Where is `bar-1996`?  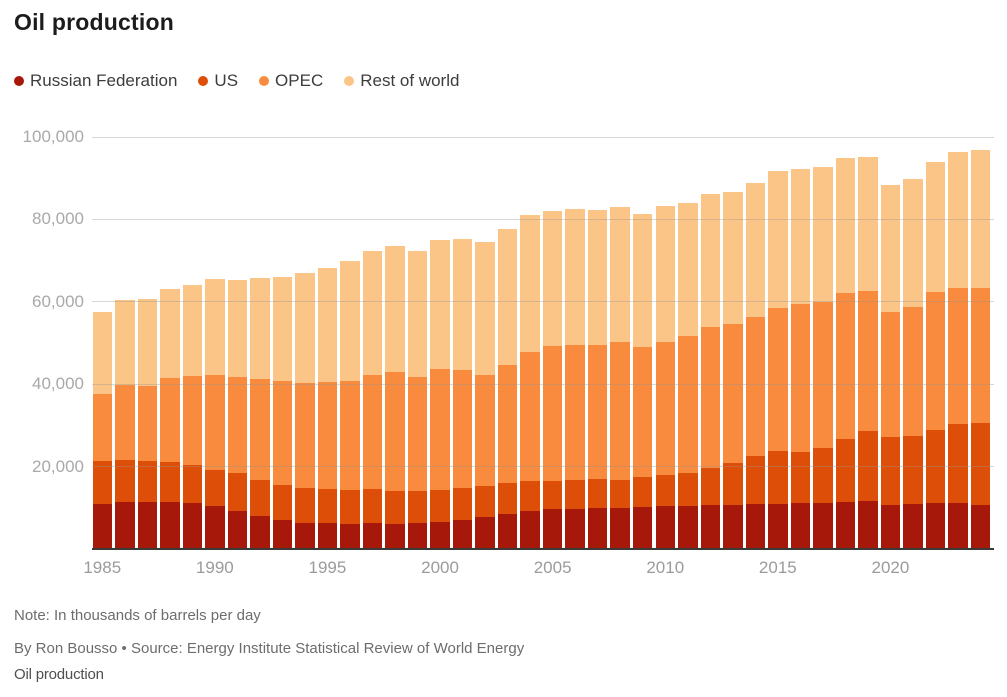
bar-1996 is located at coordinates (350, 404).